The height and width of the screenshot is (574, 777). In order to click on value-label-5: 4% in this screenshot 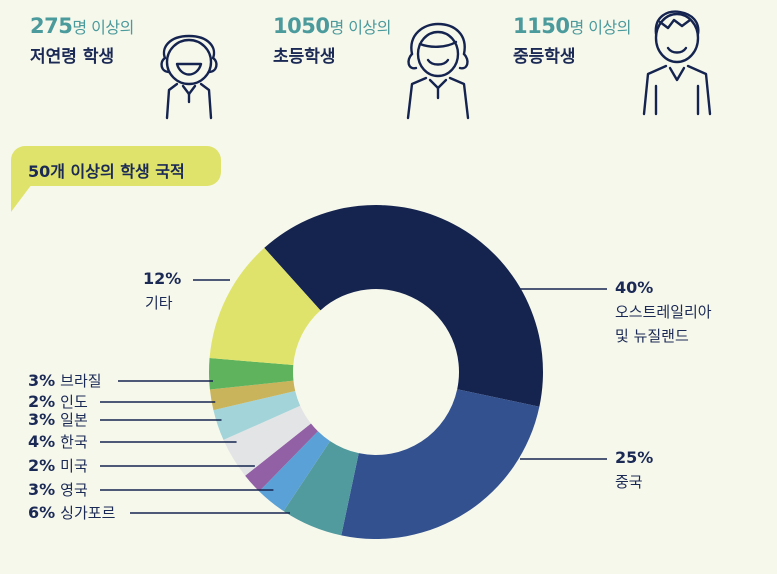, I will do `click(42, 441)`.